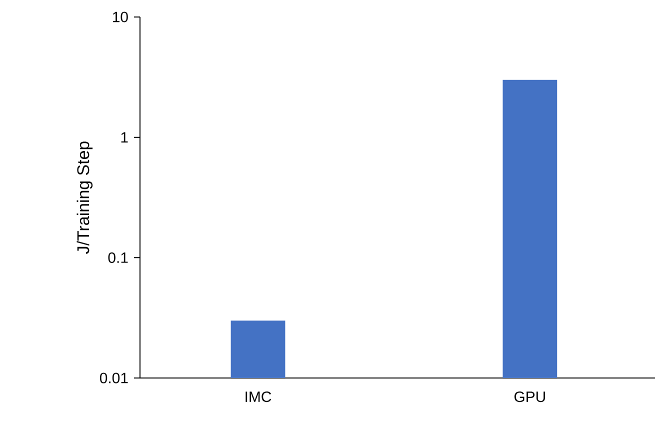  I want to click on y-tick-label: 0.01, so click(114, 378).